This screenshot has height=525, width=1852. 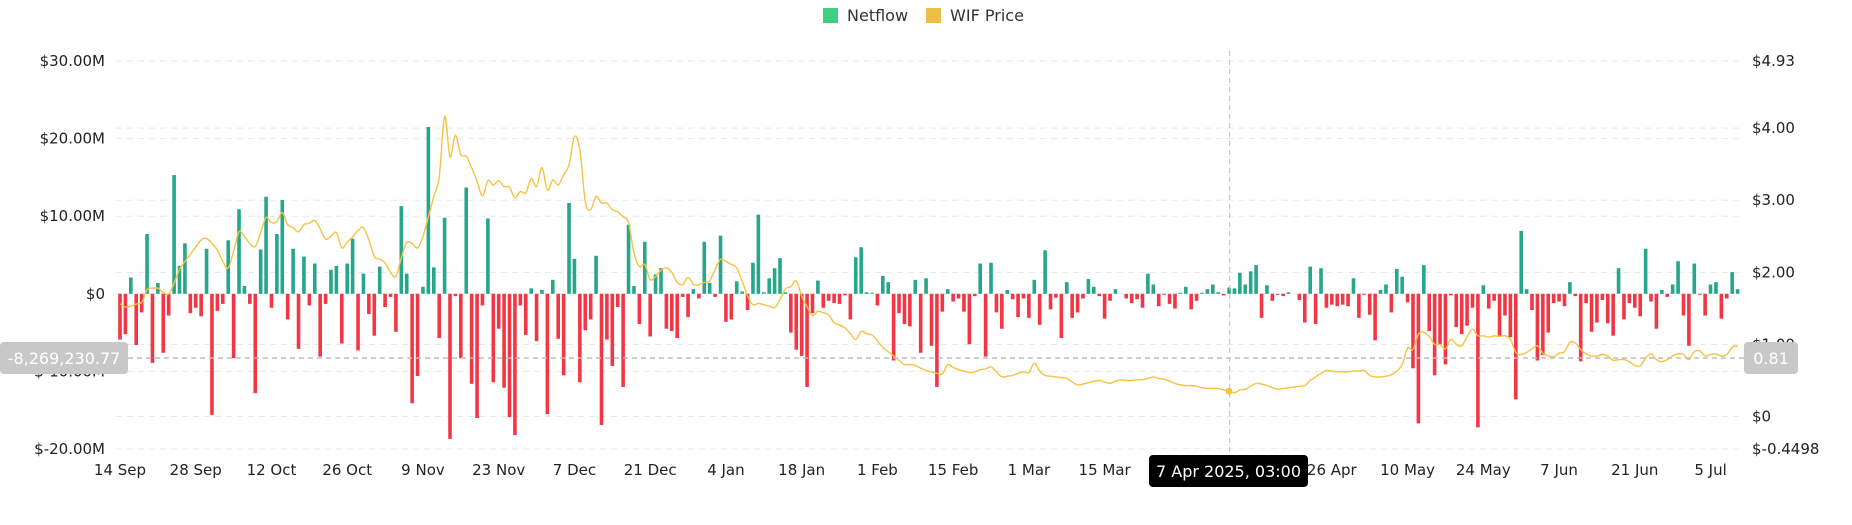 I want to click on legend-item-netflow: Netflow, so click(x=865, y=15).